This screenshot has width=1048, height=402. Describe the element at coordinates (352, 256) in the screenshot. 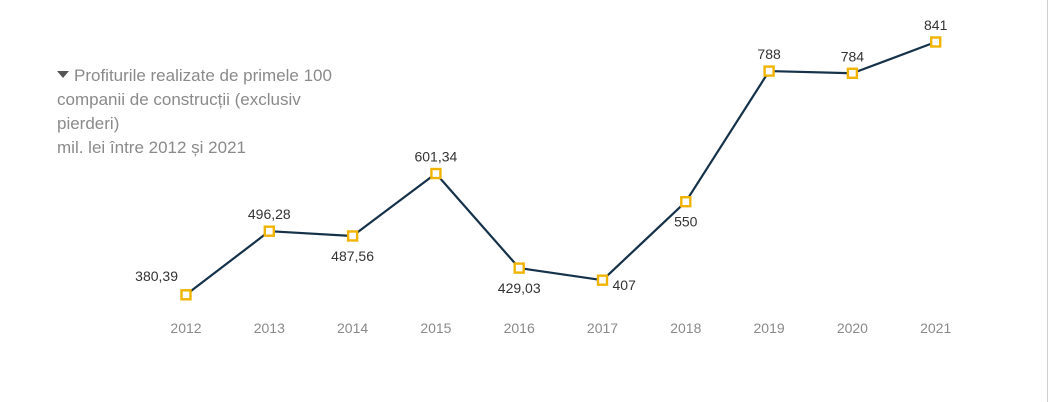

I see `data-label-2014: 487,56` at that location.